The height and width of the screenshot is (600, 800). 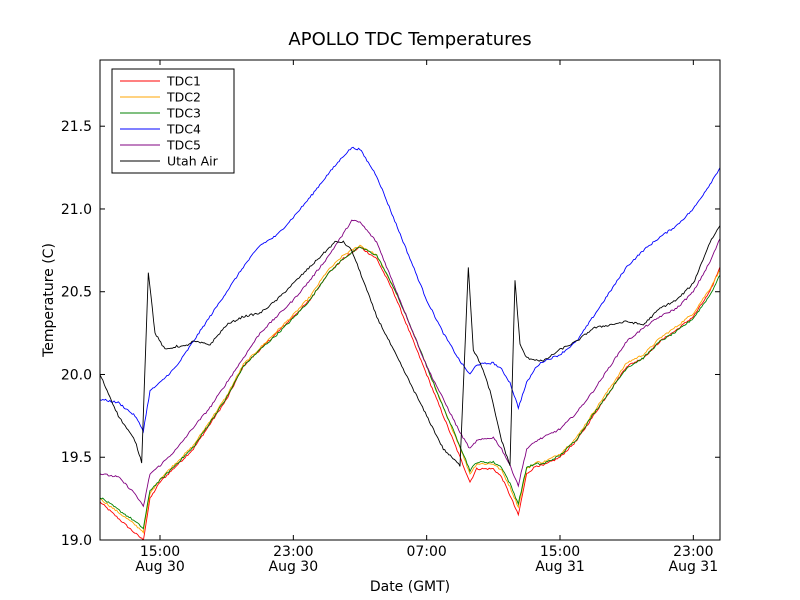 What do you see at coordinates (183, 113) in the screenshot?
I see `legend-label: TDC3` at bounding box center [183, 113].